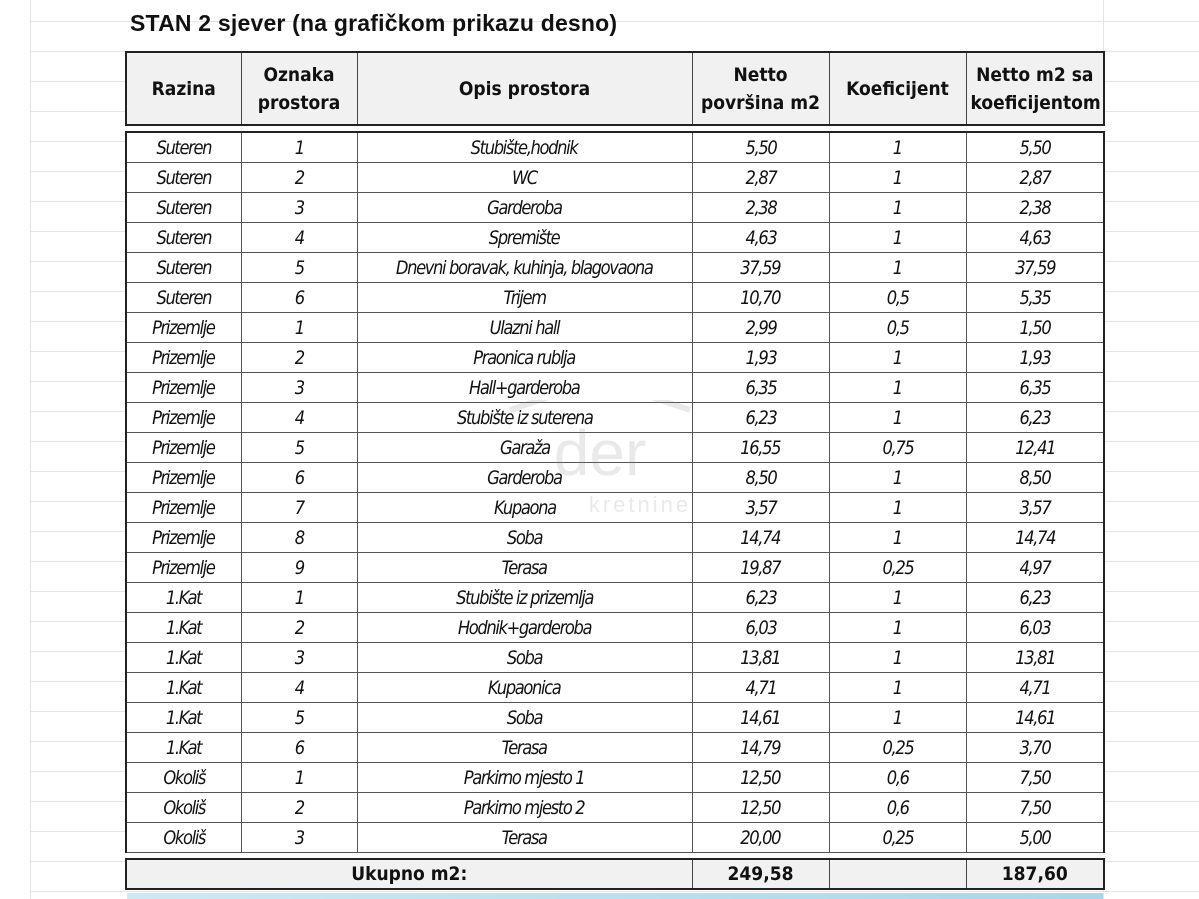 The image size is (1199, 899). I want to click on cell-netto-koef: 14,74, so click(1035, 537).